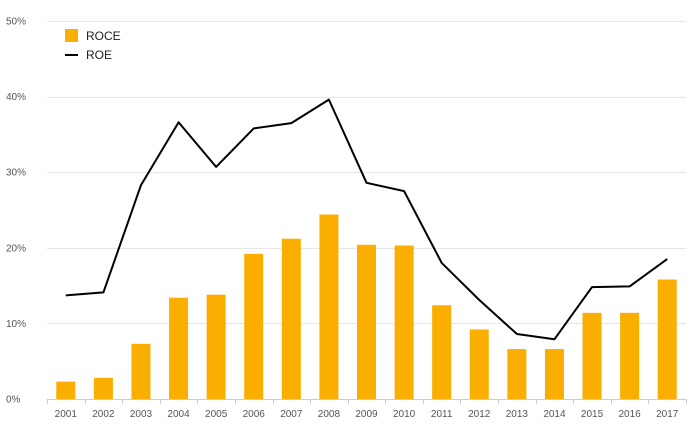  What do you see at coordinates (254, 414) in the screenshot?
I see `x-tick-label: 2006` at bounding box center [254, 414].